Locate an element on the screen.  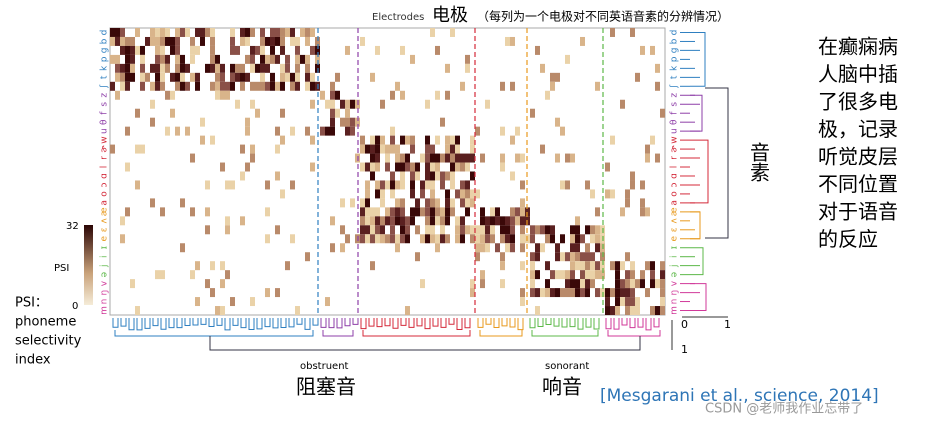
citation: [Mesgarani et al., science, 2014] is located at coordinates (739, 396).